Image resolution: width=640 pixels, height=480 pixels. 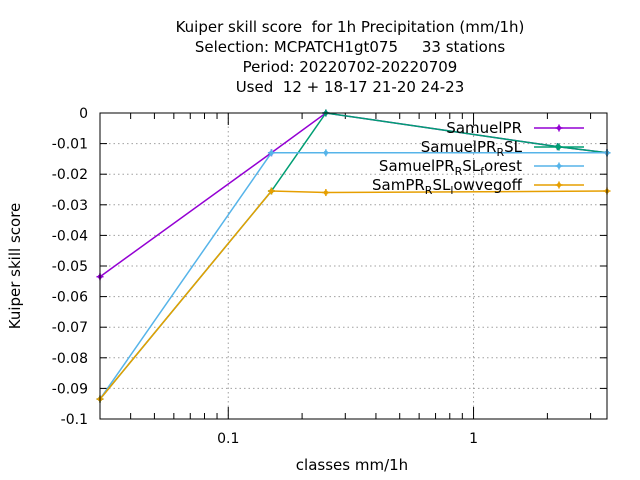 What do you see at coordinates (350, 47) in the screenshot?
I see `title-line: Selection: MCPATCH1gt075 33 stations` at bounding box center [350, 47].